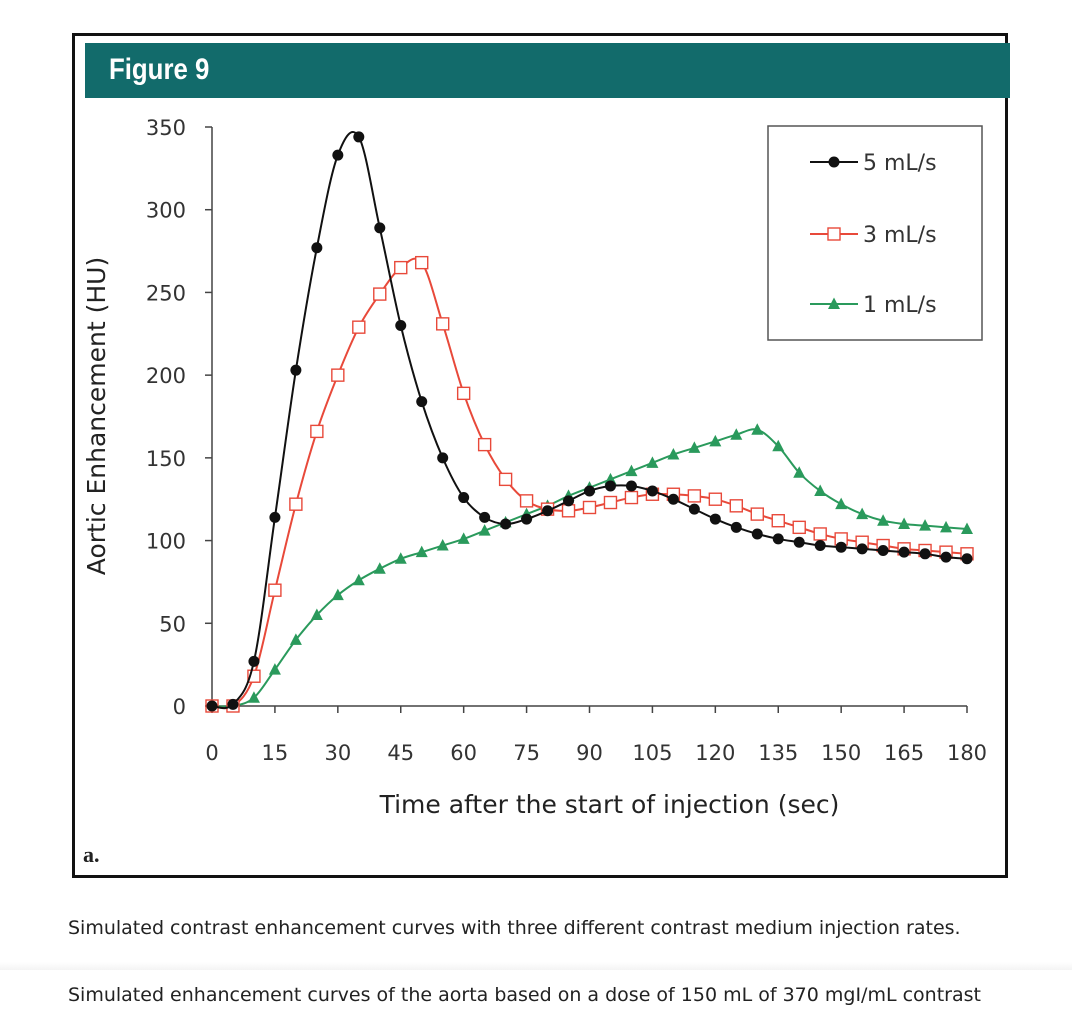  What do you see at coordinates (526, 753) in the screenshot?
I see `x-tick-label: 75` at bounding box center [526, 753].